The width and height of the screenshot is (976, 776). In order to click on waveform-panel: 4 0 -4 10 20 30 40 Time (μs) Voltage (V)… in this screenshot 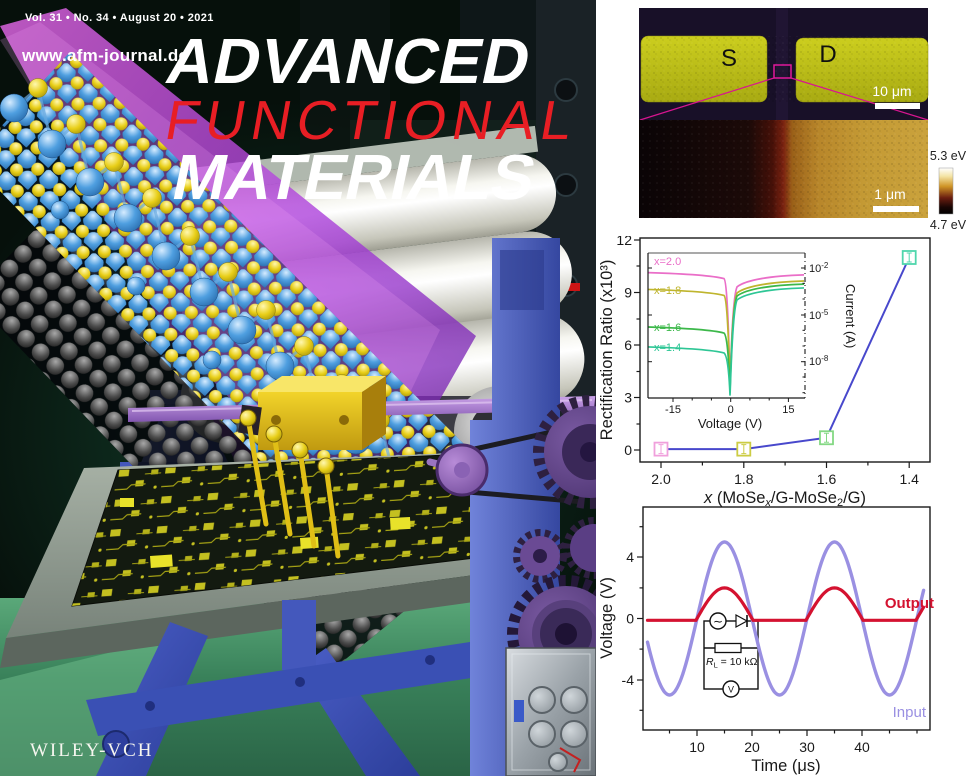, I will do `click(766, 640)`.